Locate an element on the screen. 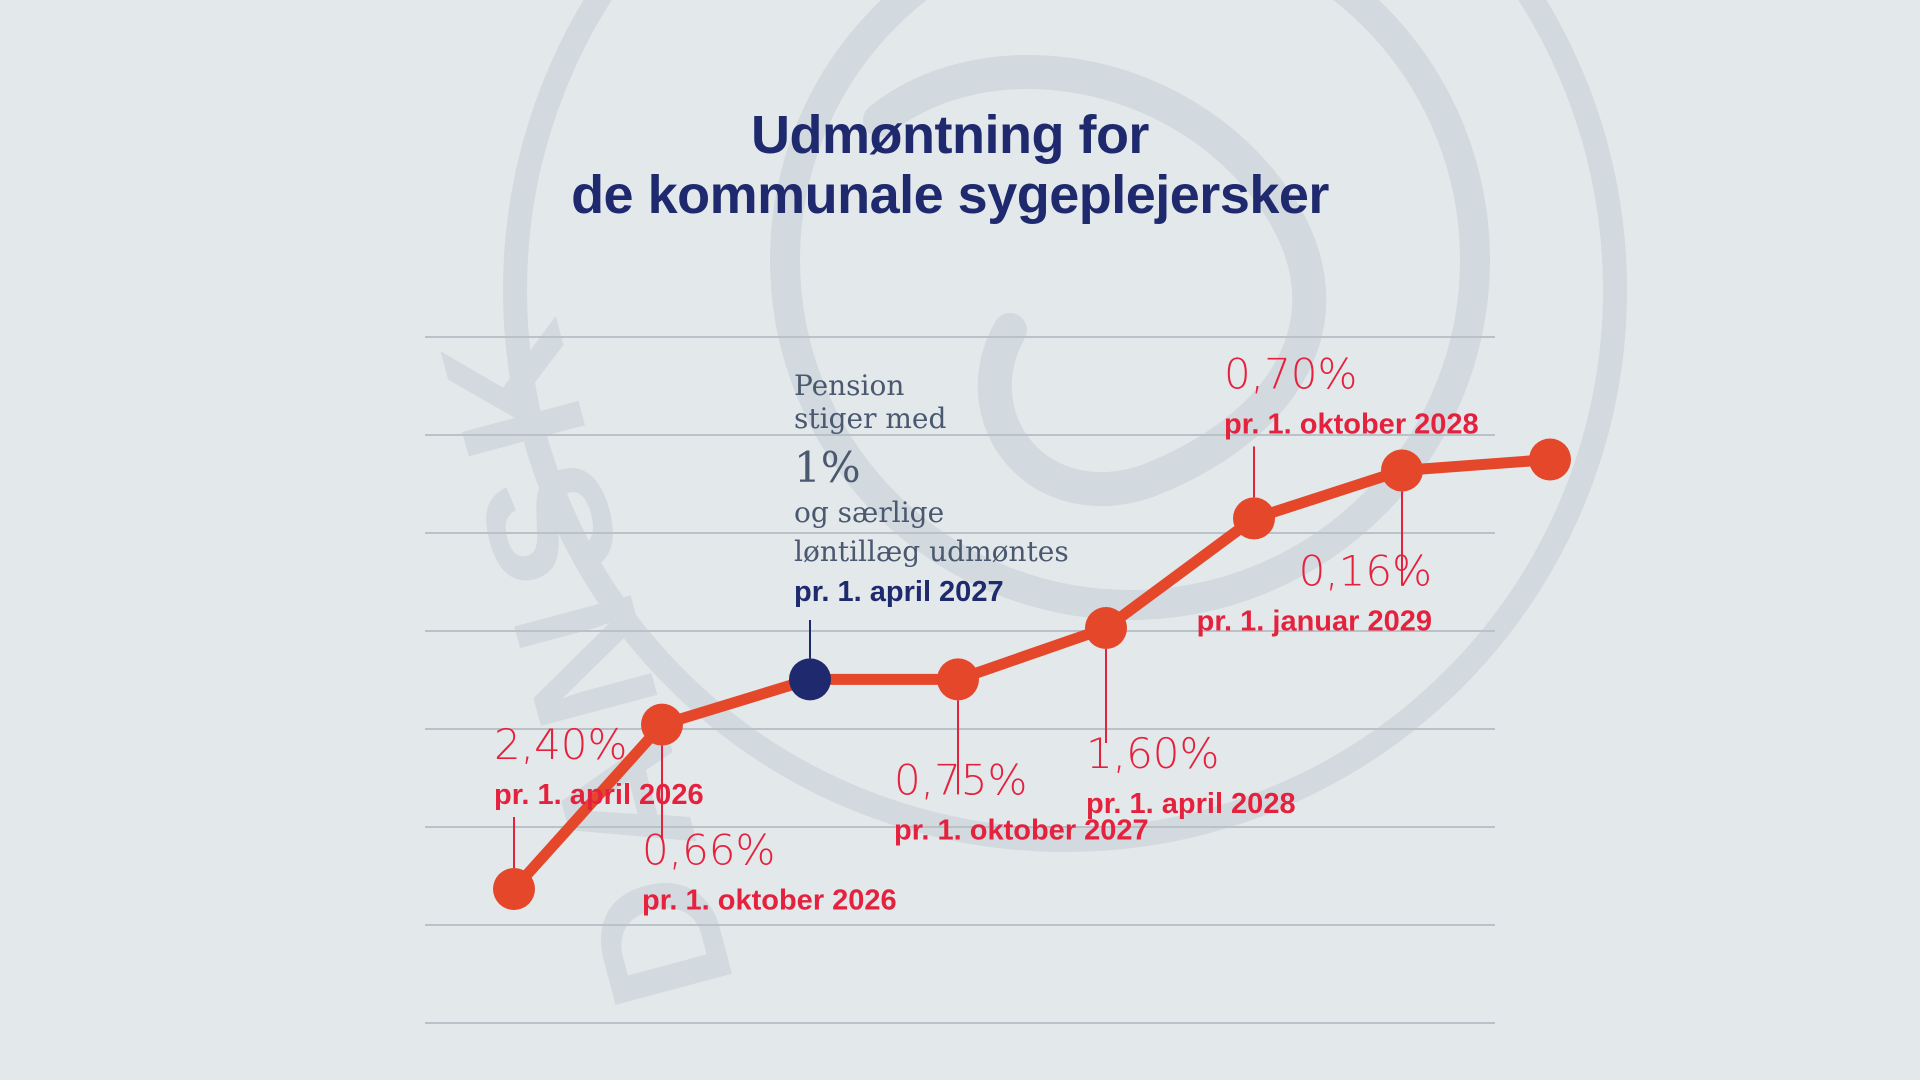 The image size is (1920, 1080). pct-label: 0,66% is located at coordinates (708, 850).